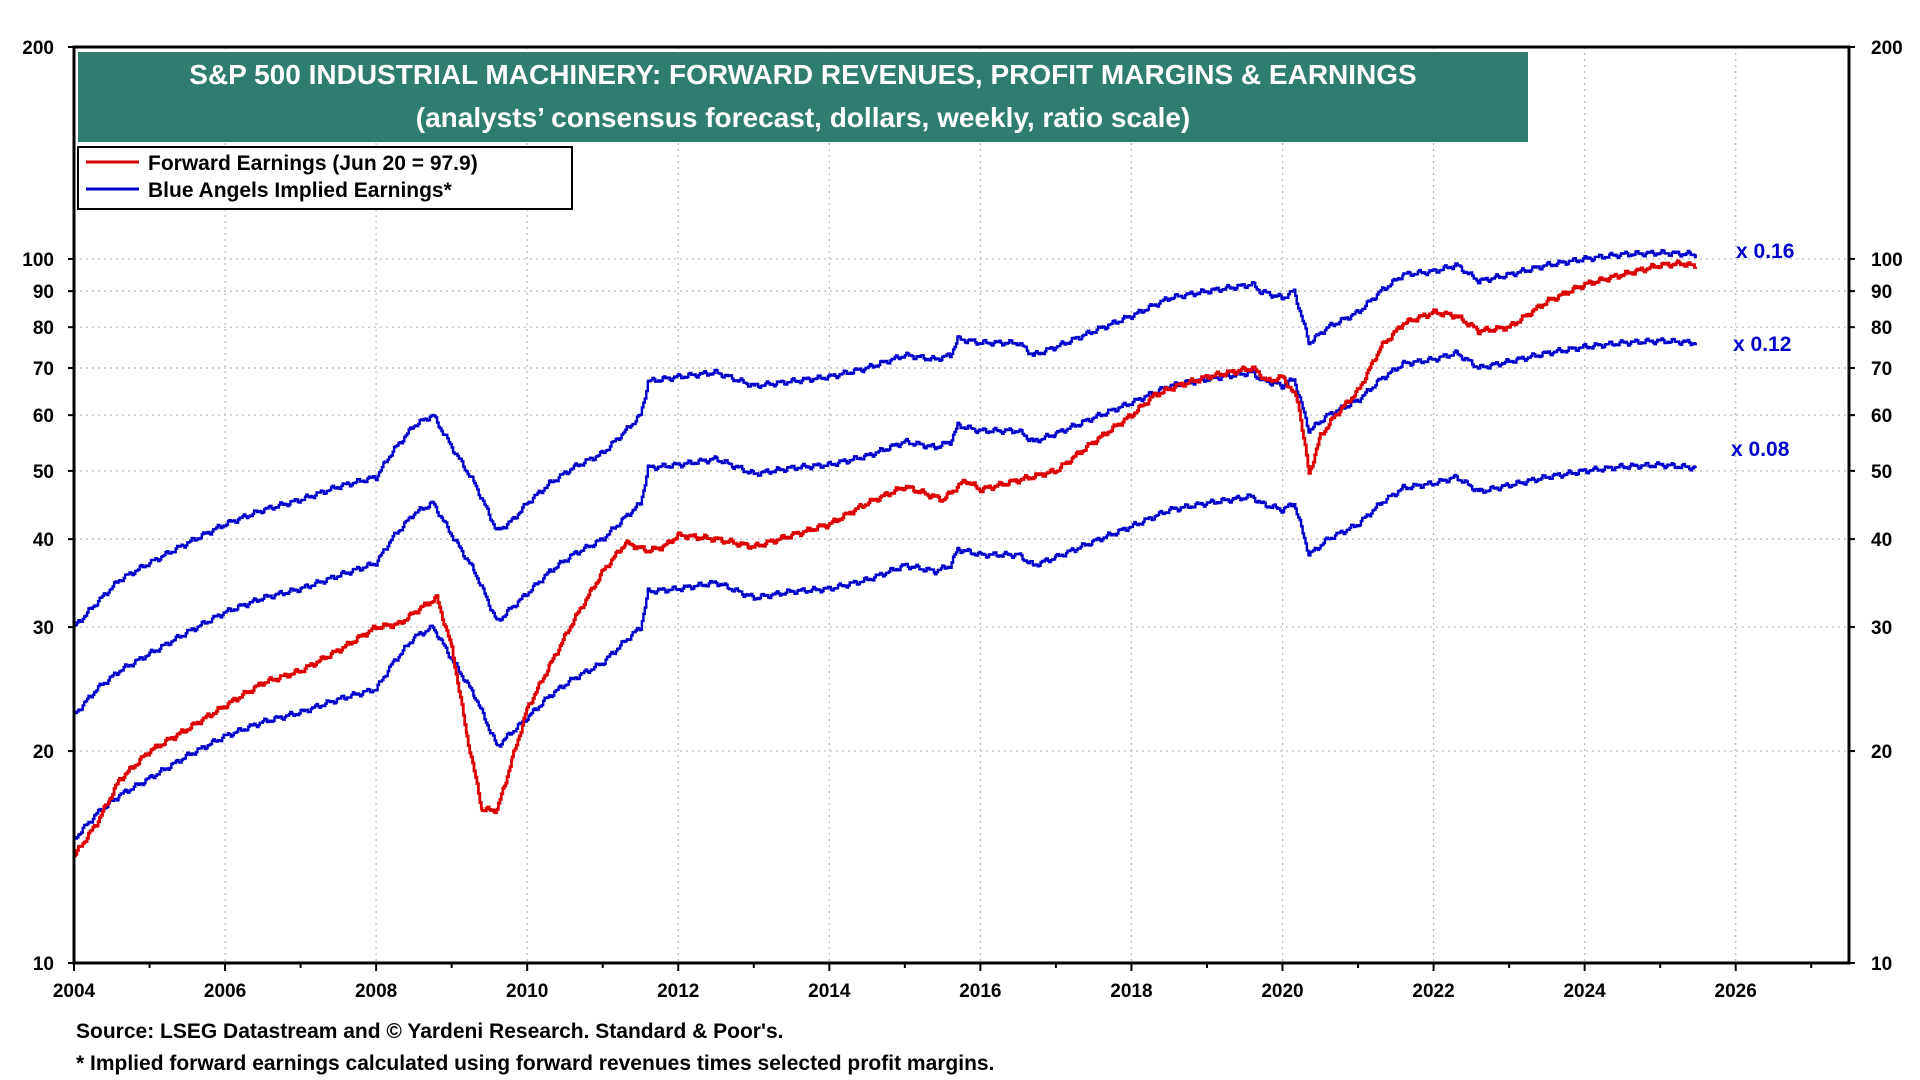  What do you see at coordinates (43, 472) in the screenshot?
I see `y-tick-label-left: 50` at bounding box center [43, 472].